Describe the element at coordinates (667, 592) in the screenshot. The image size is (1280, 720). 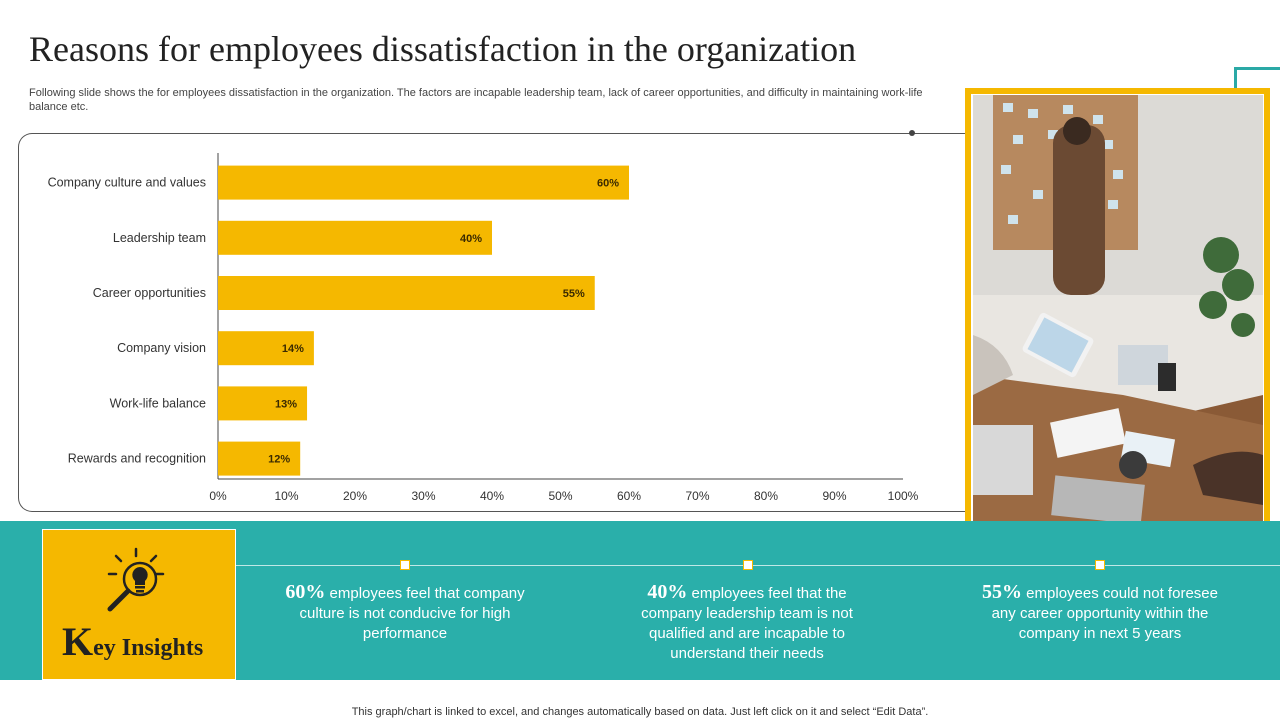
I see `insight-2-pct: 40%` at that location.